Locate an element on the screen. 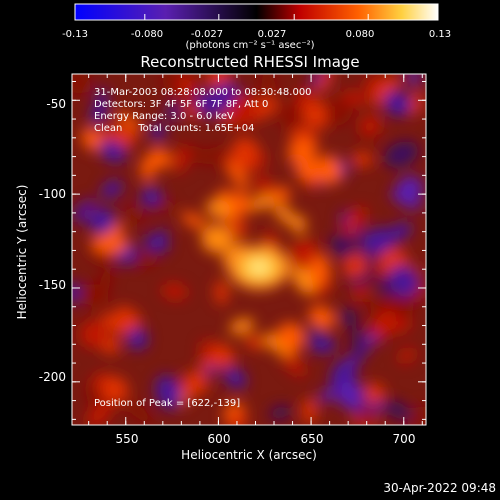 This screenshot has height=500, width=500. colorbar-tick-label: 0.13 is located at coordinates (440, 34).